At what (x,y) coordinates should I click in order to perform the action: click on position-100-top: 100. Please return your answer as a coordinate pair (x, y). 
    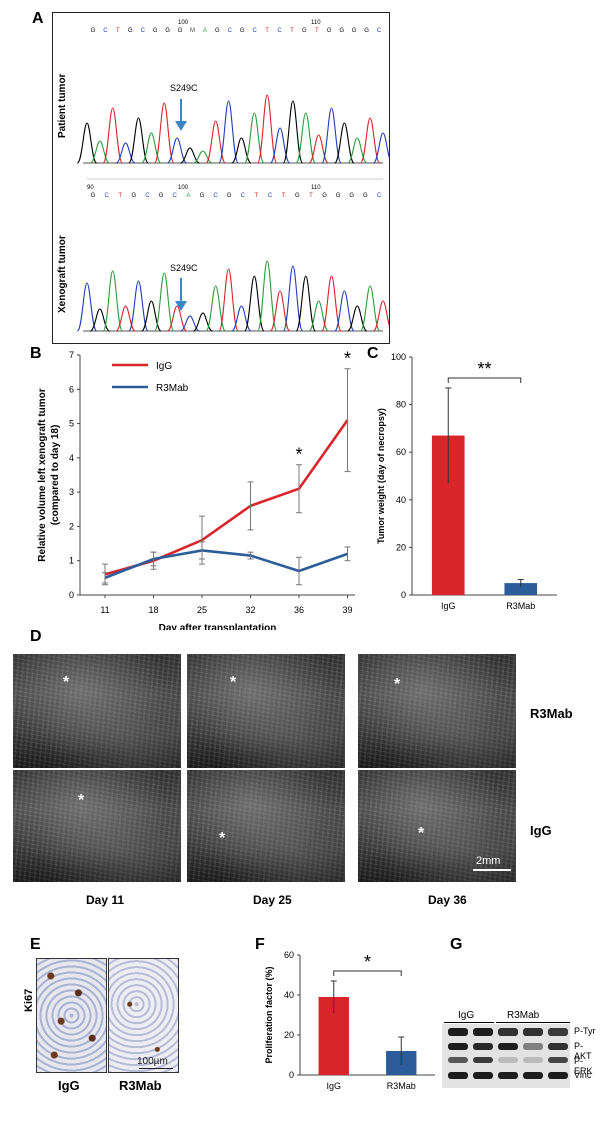
    Looking at the image, I should click on (183, 23).